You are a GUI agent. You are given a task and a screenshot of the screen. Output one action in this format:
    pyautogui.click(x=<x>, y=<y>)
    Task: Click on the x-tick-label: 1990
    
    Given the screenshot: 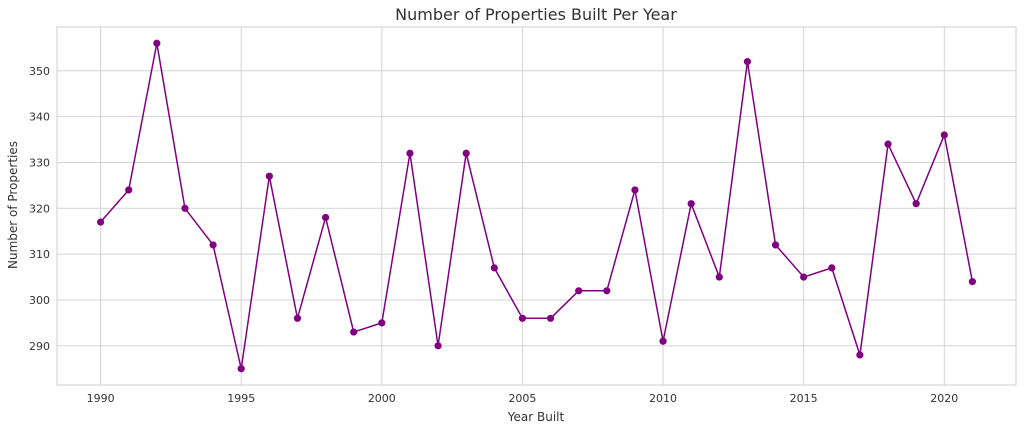 What is the action you would take?
    pyautogui.click(x=101, y=398)
    